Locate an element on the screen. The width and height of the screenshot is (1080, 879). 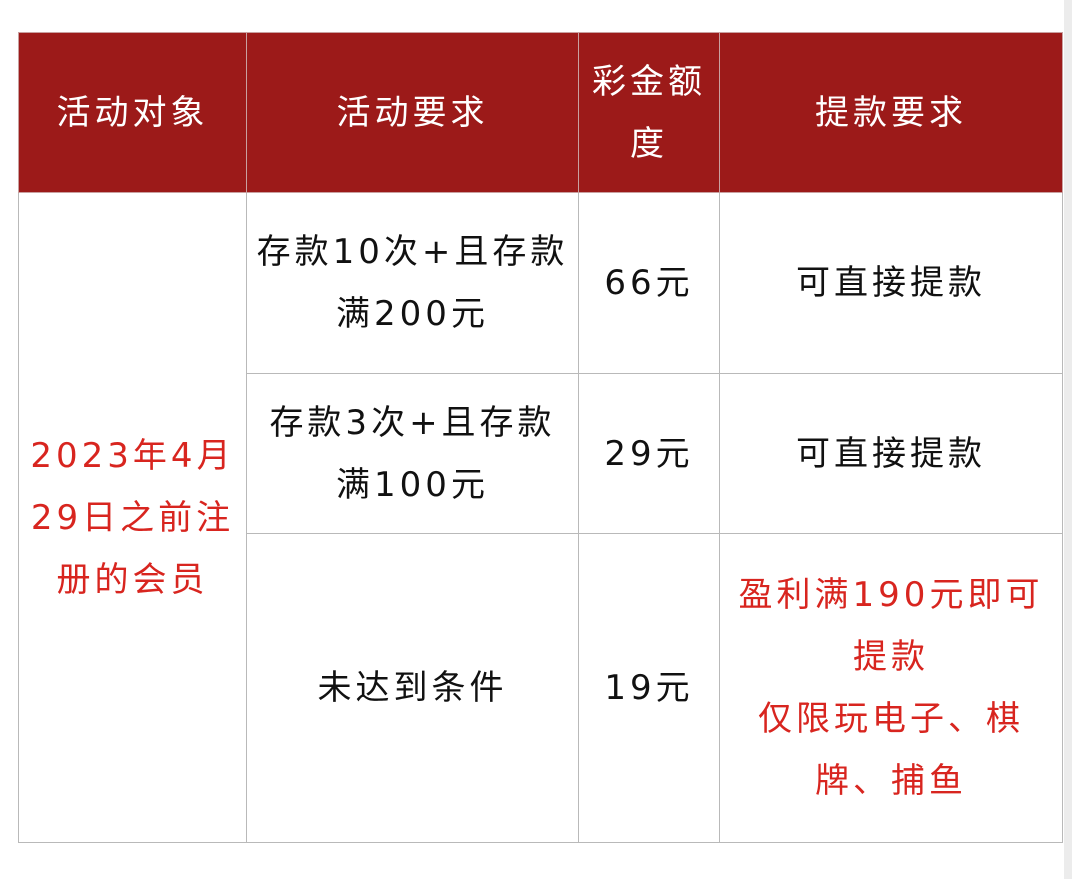
header-withdrawal: 提款要求 is located at coordinates (891, 112).